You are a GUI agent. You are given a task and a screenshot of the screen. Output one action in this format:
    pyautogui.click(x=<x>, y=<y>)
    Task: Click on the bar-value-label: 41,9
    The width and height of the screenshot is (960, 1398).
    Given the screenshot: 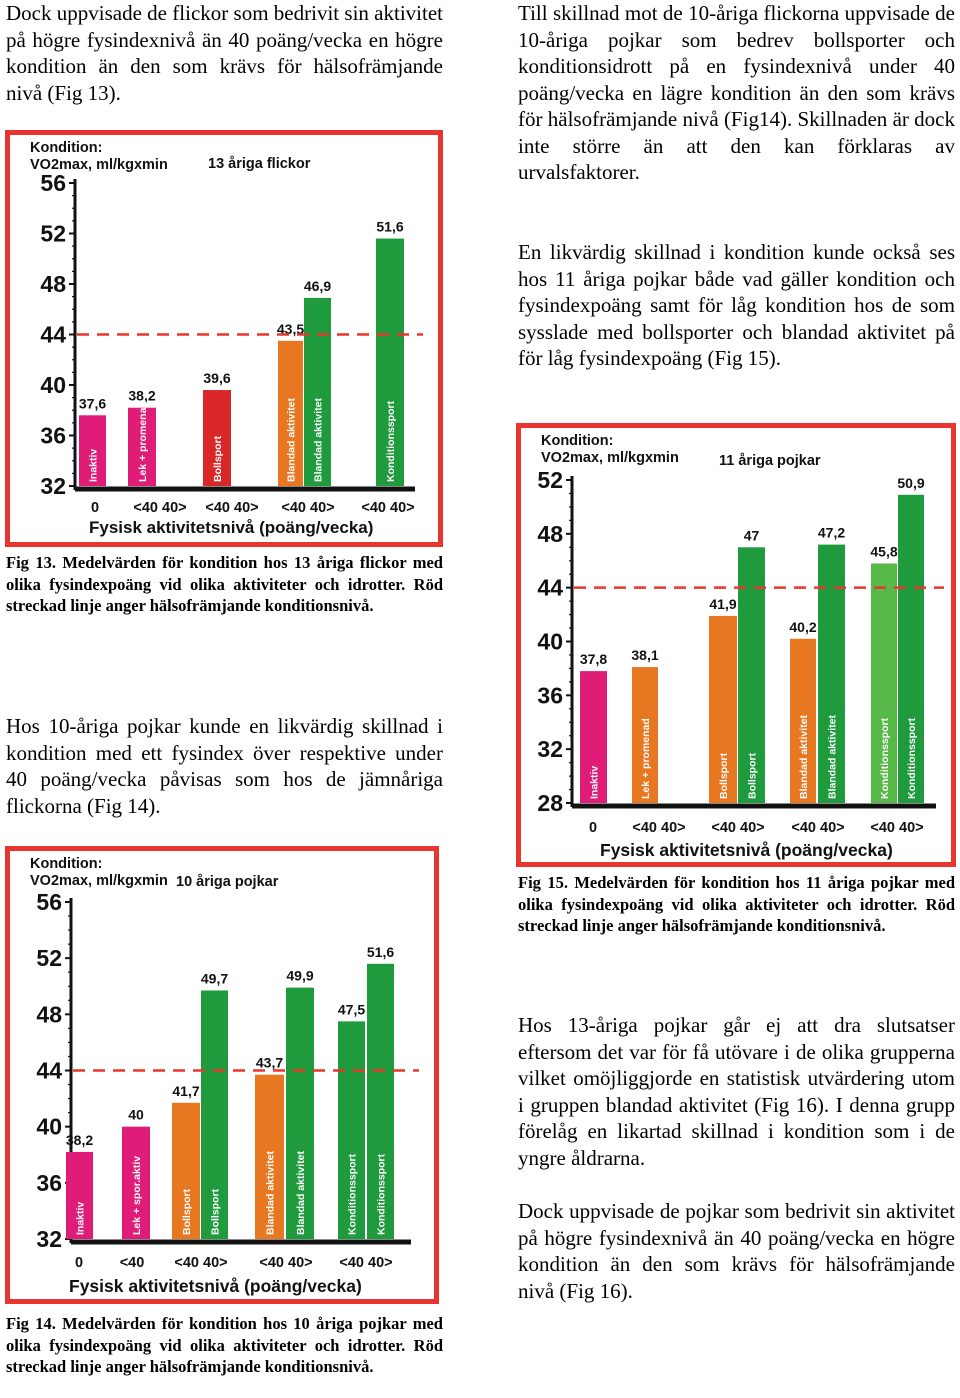 What is the action you would take?
    pyautogui.click(x=722, y=604)
    